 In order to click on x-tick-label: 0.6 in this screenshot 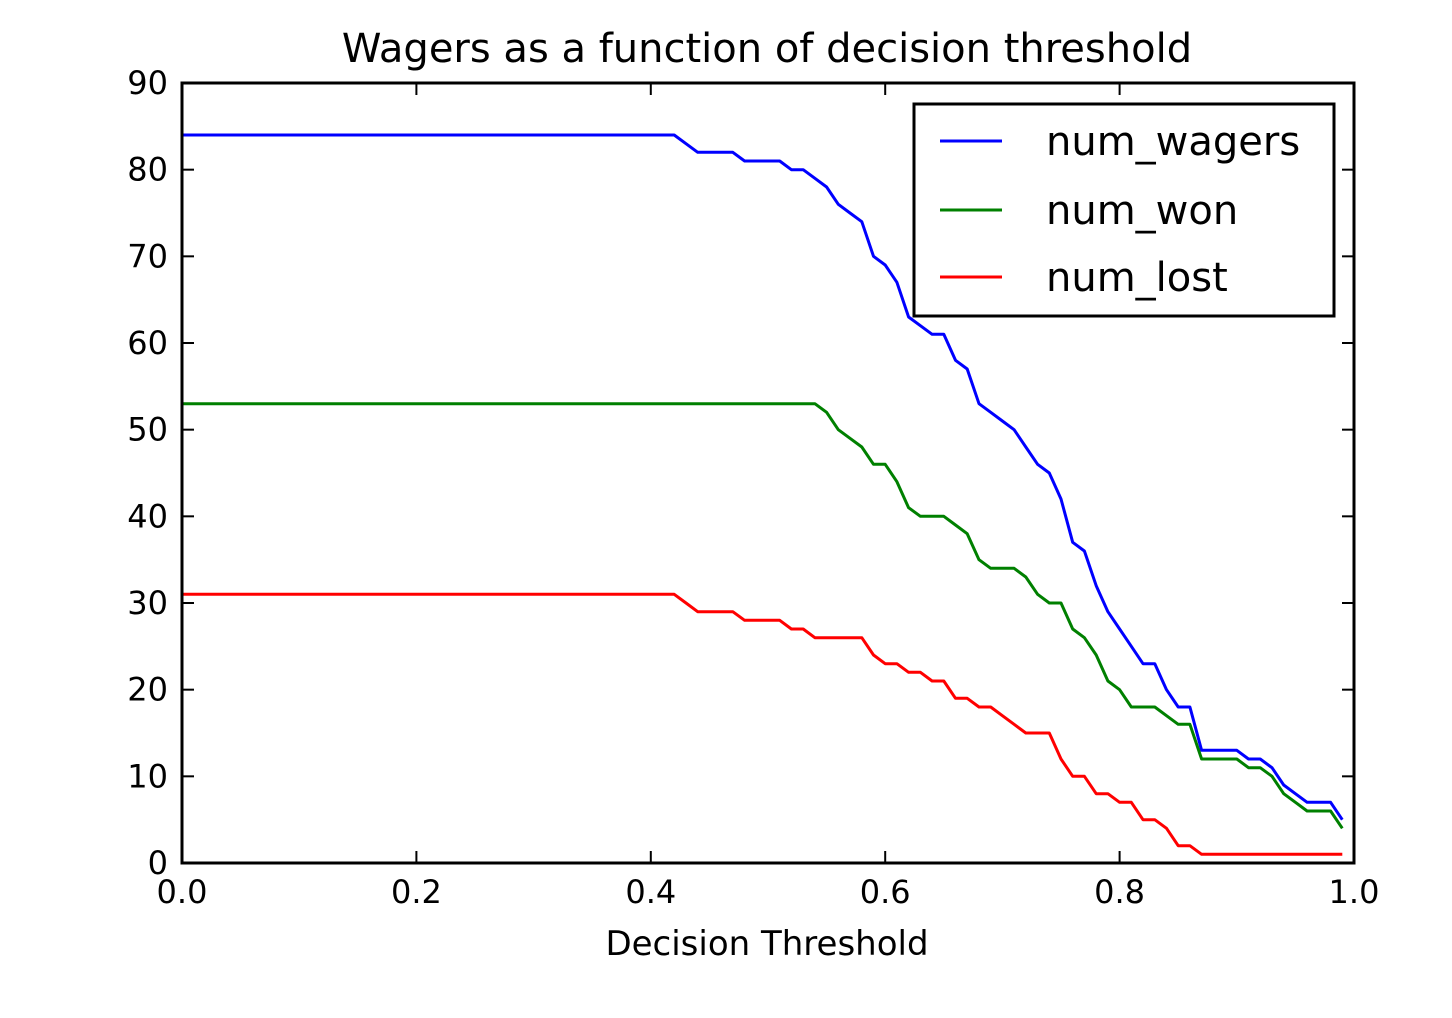, I will do `click(885, 892)`.